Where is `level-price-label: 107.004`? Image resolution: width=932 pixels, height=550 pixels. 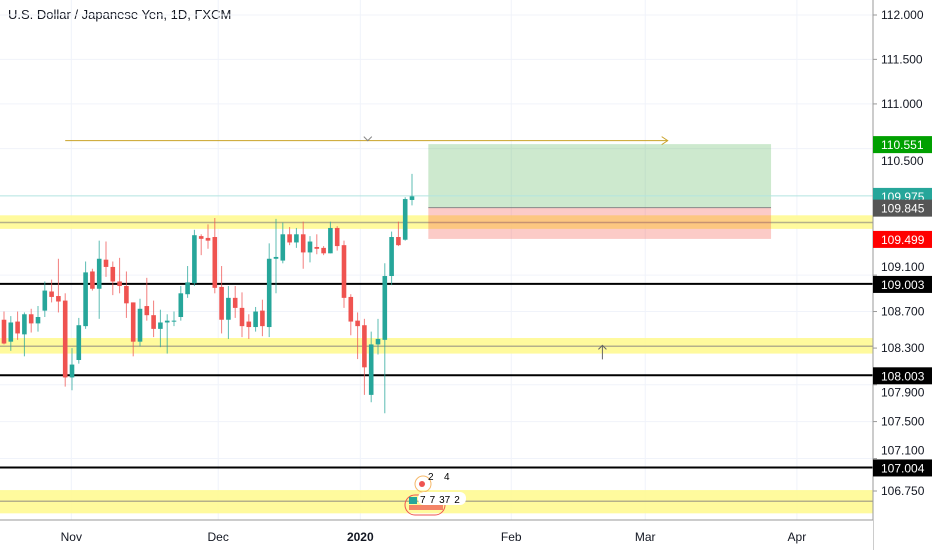
level-price-label: 107.004 is located at coordinates (903, 468).